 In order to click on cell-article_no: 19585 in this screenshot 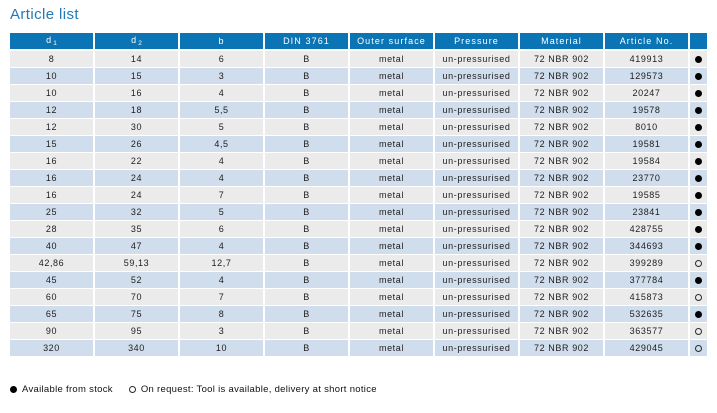, I will do `click(647, 195)`.